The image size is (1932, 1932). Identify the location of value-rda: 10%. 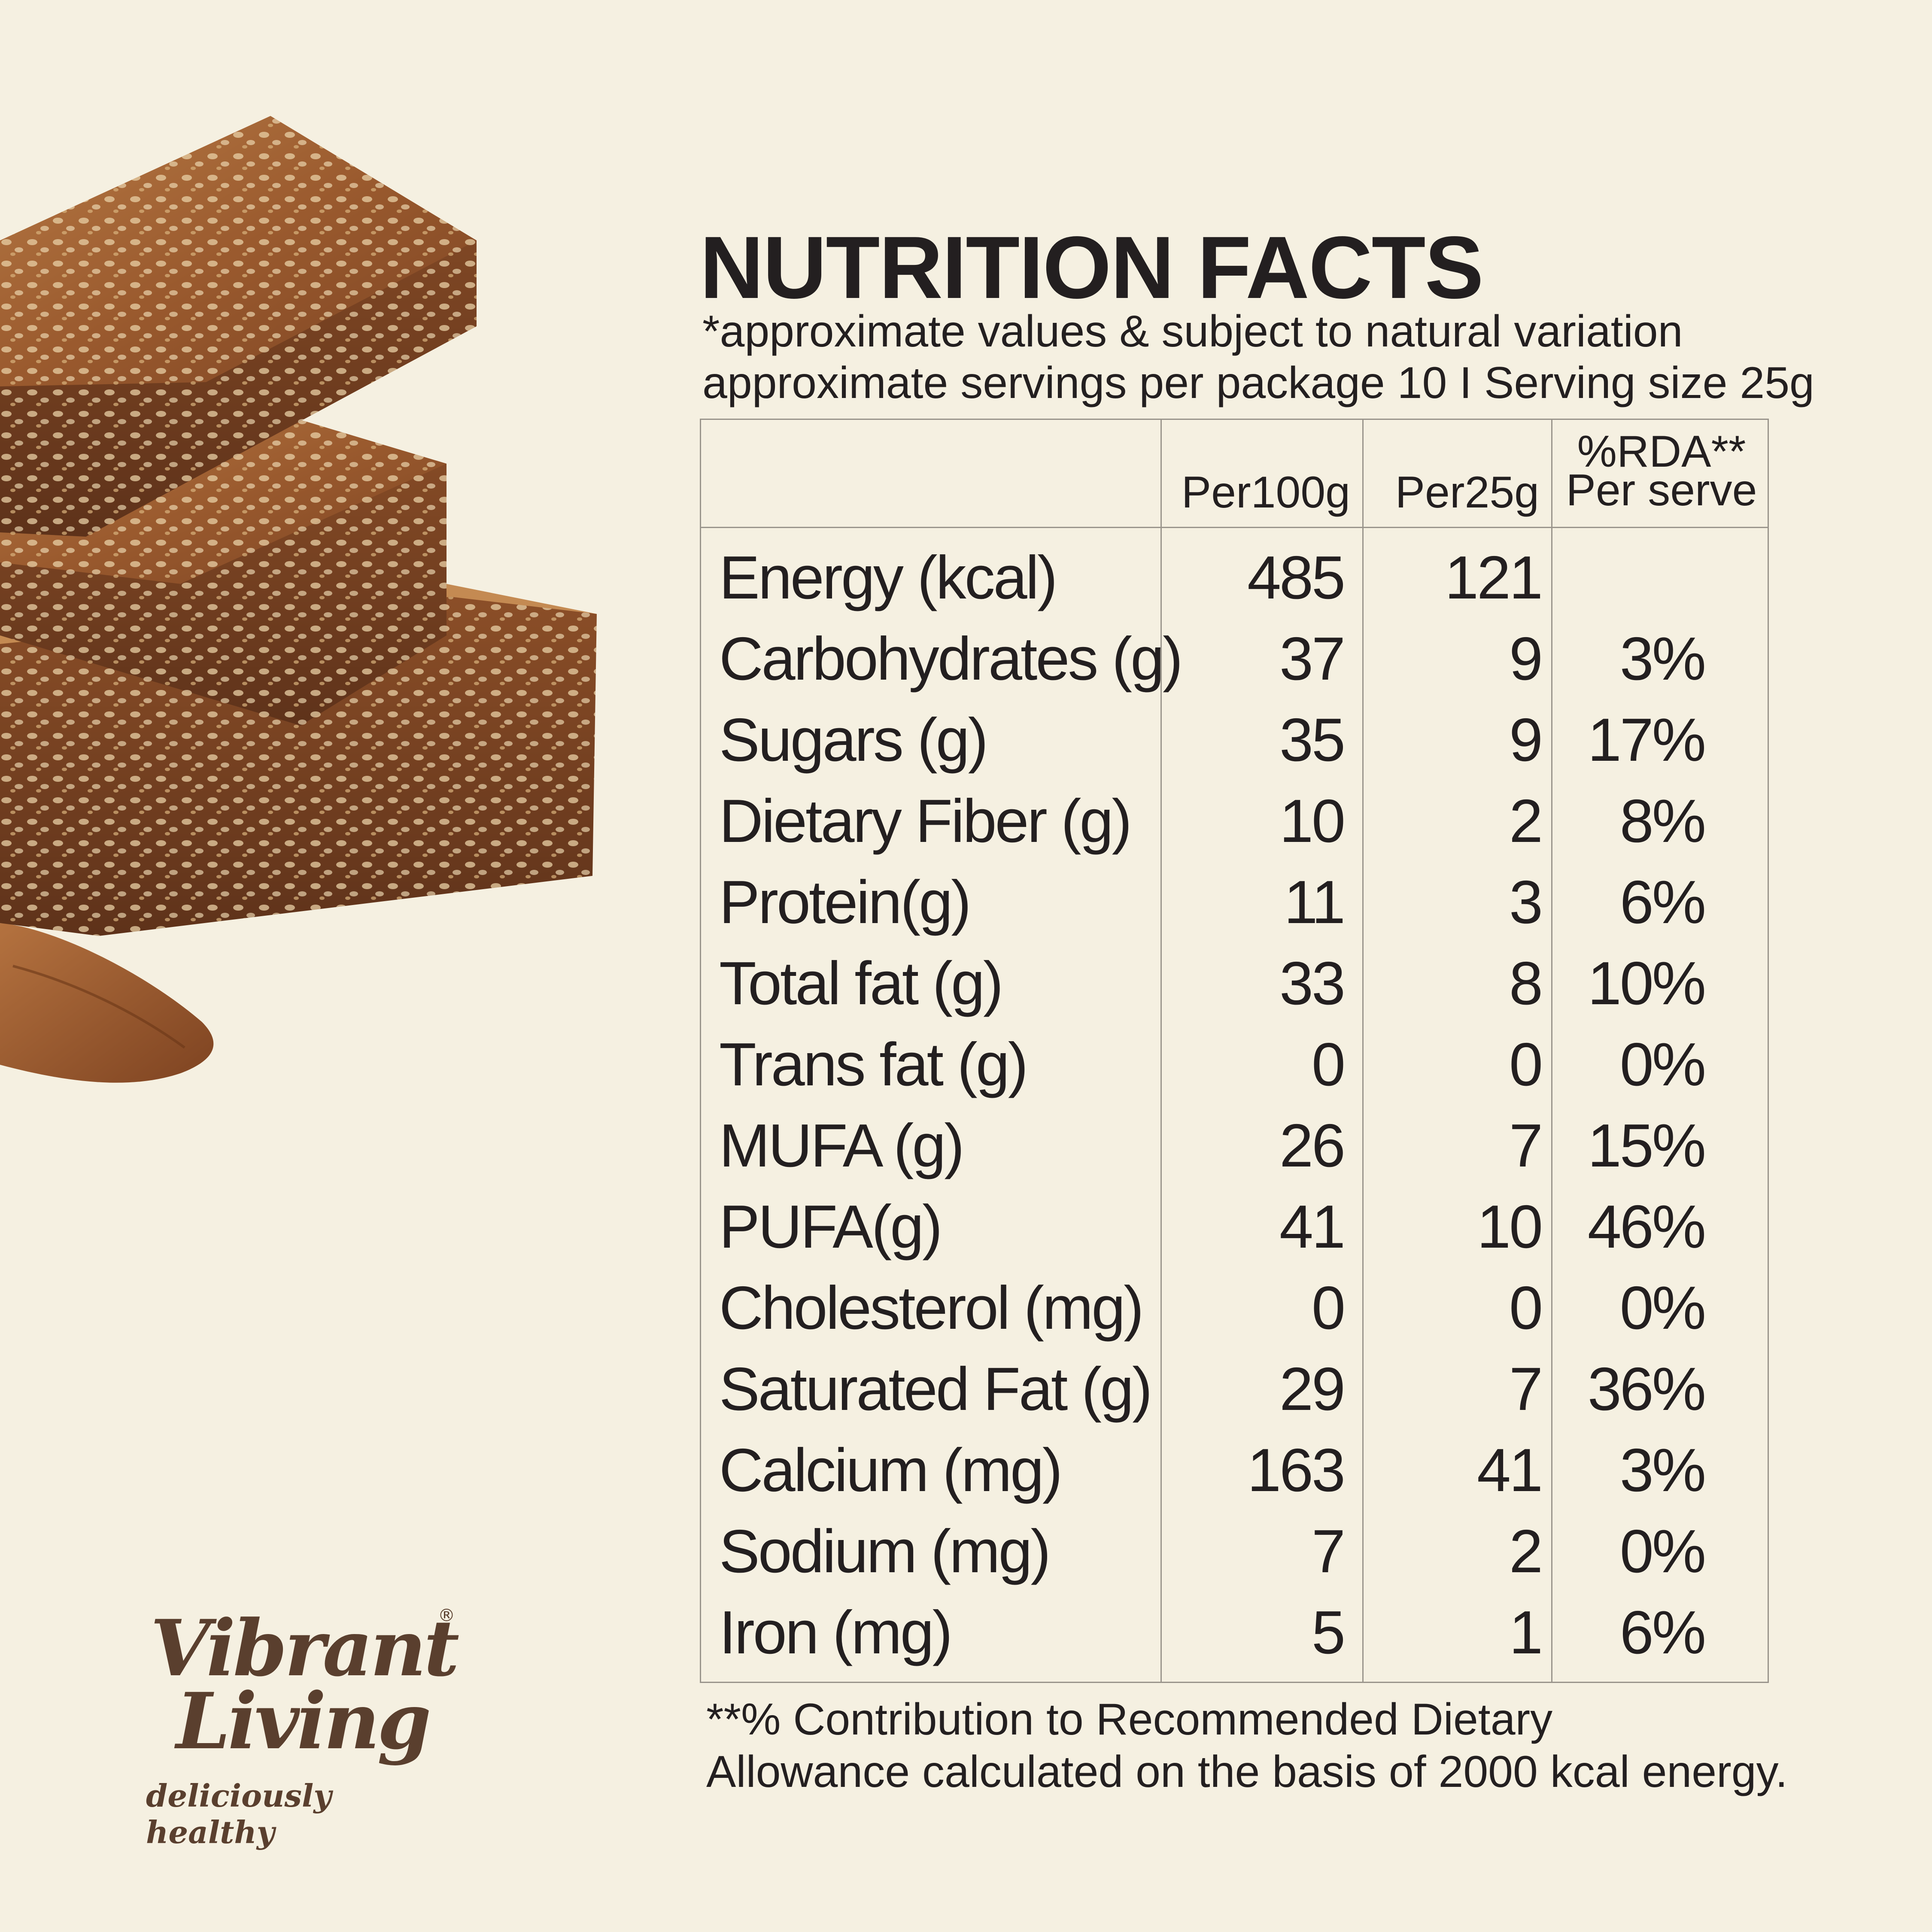
(1646, 984).